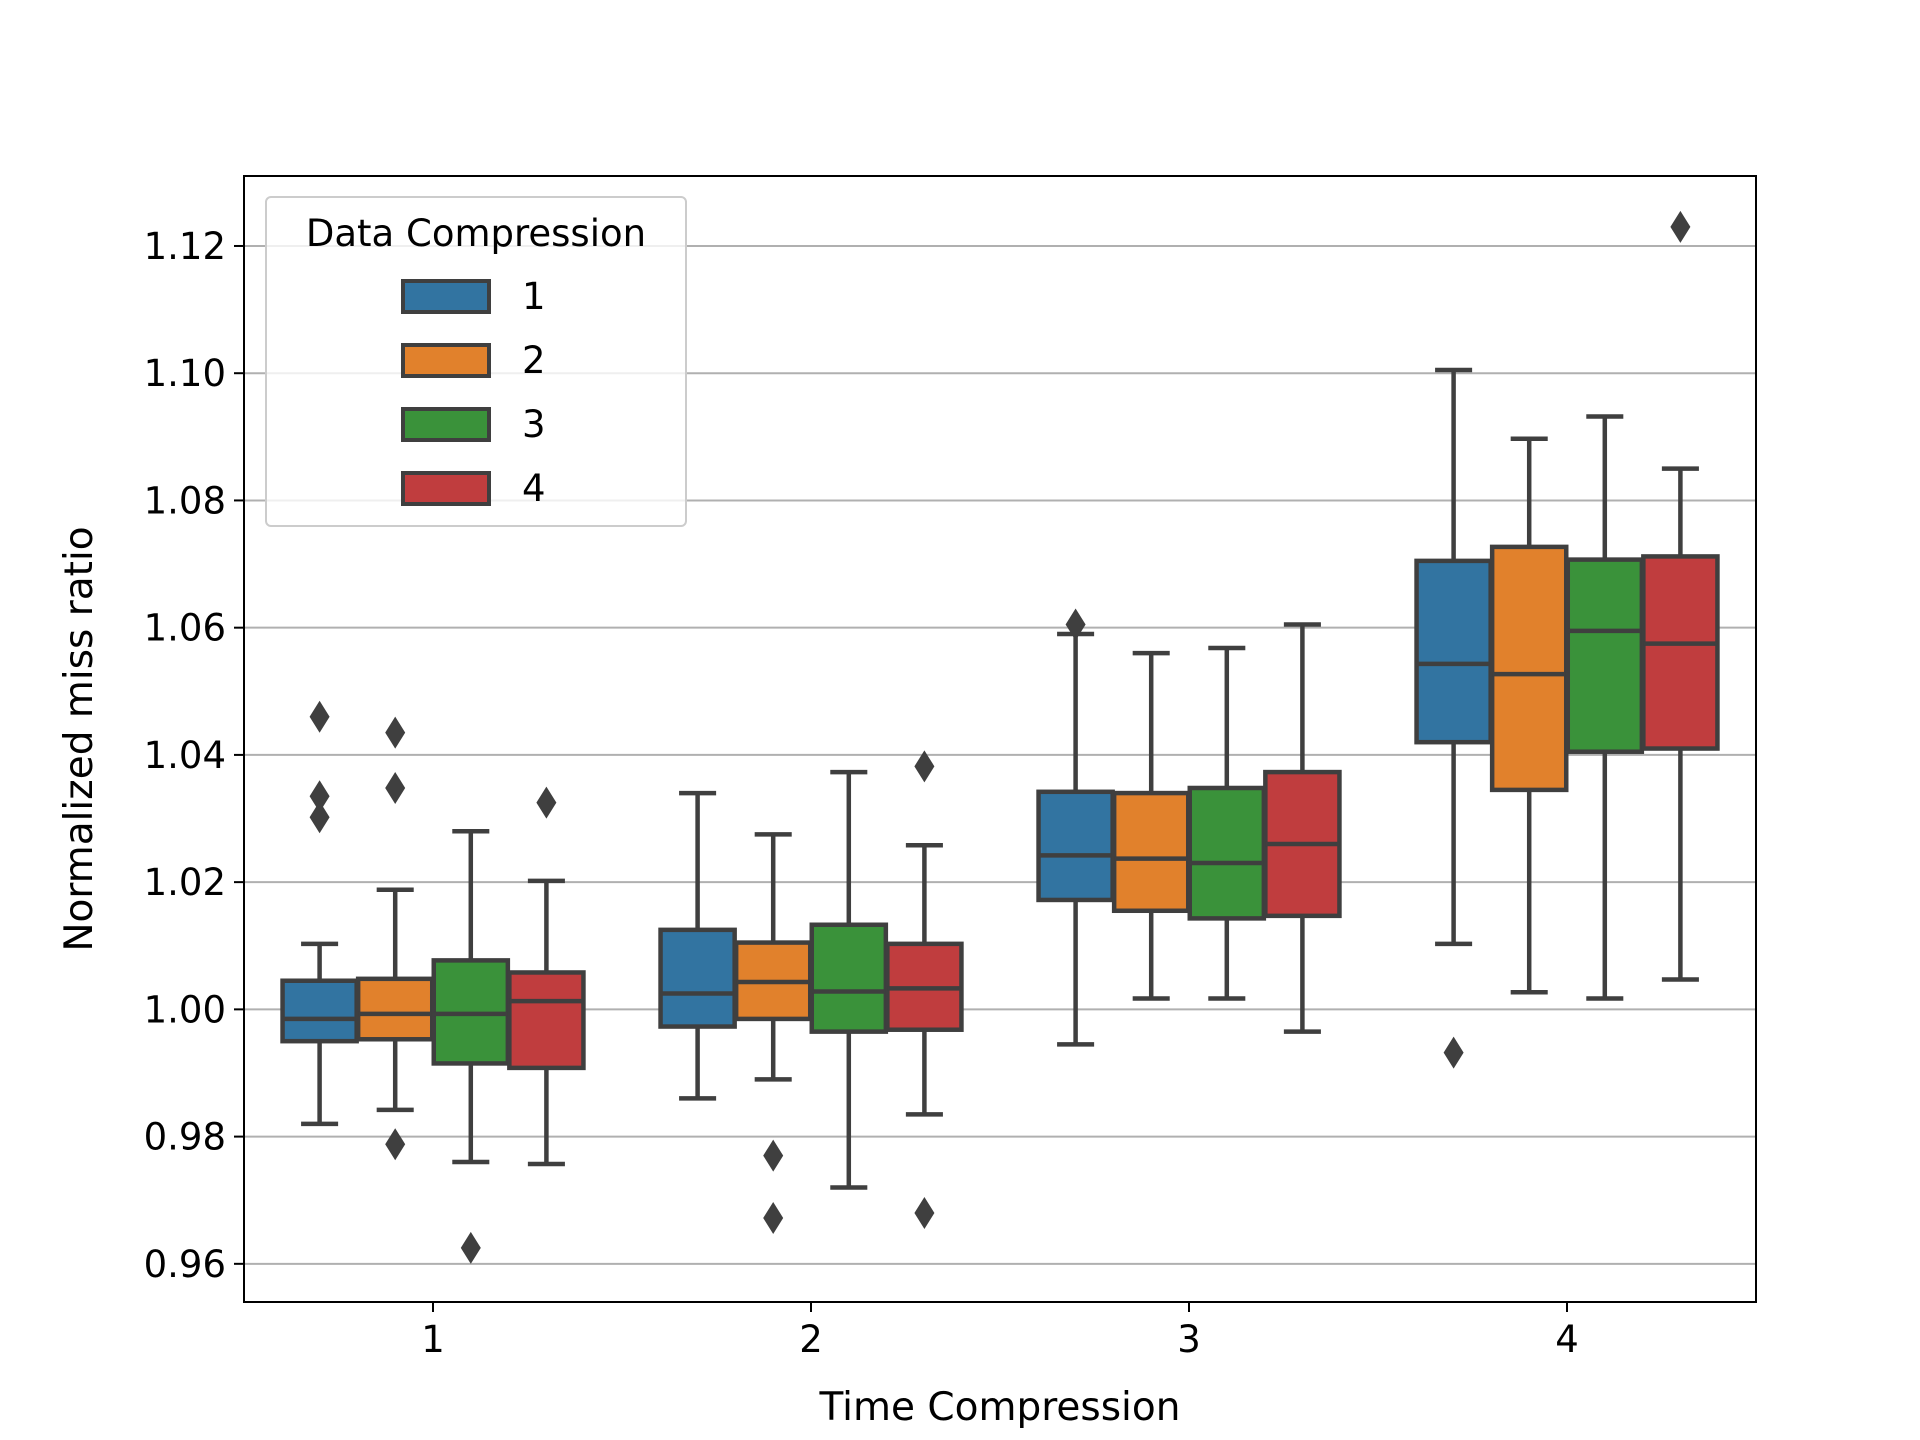  What do you see at coordinates (185, 1009) in the screenshot?
I see `y-tick-label: 1.00` at bounding box center [185, 1009].